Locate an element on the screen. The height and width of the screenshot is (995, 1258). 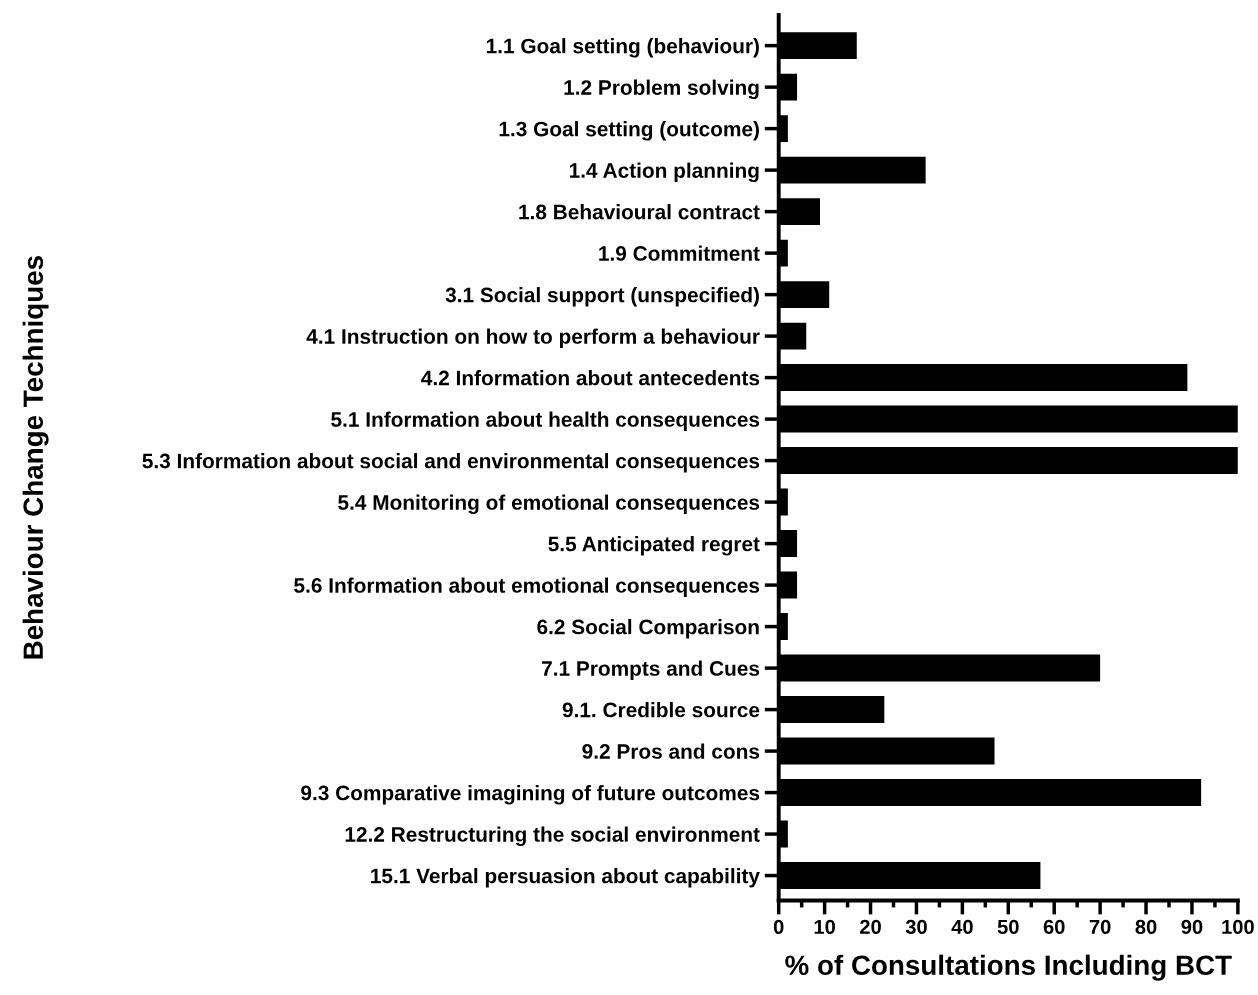
x-tick-label: 0 is located at coordinates (778, 927).